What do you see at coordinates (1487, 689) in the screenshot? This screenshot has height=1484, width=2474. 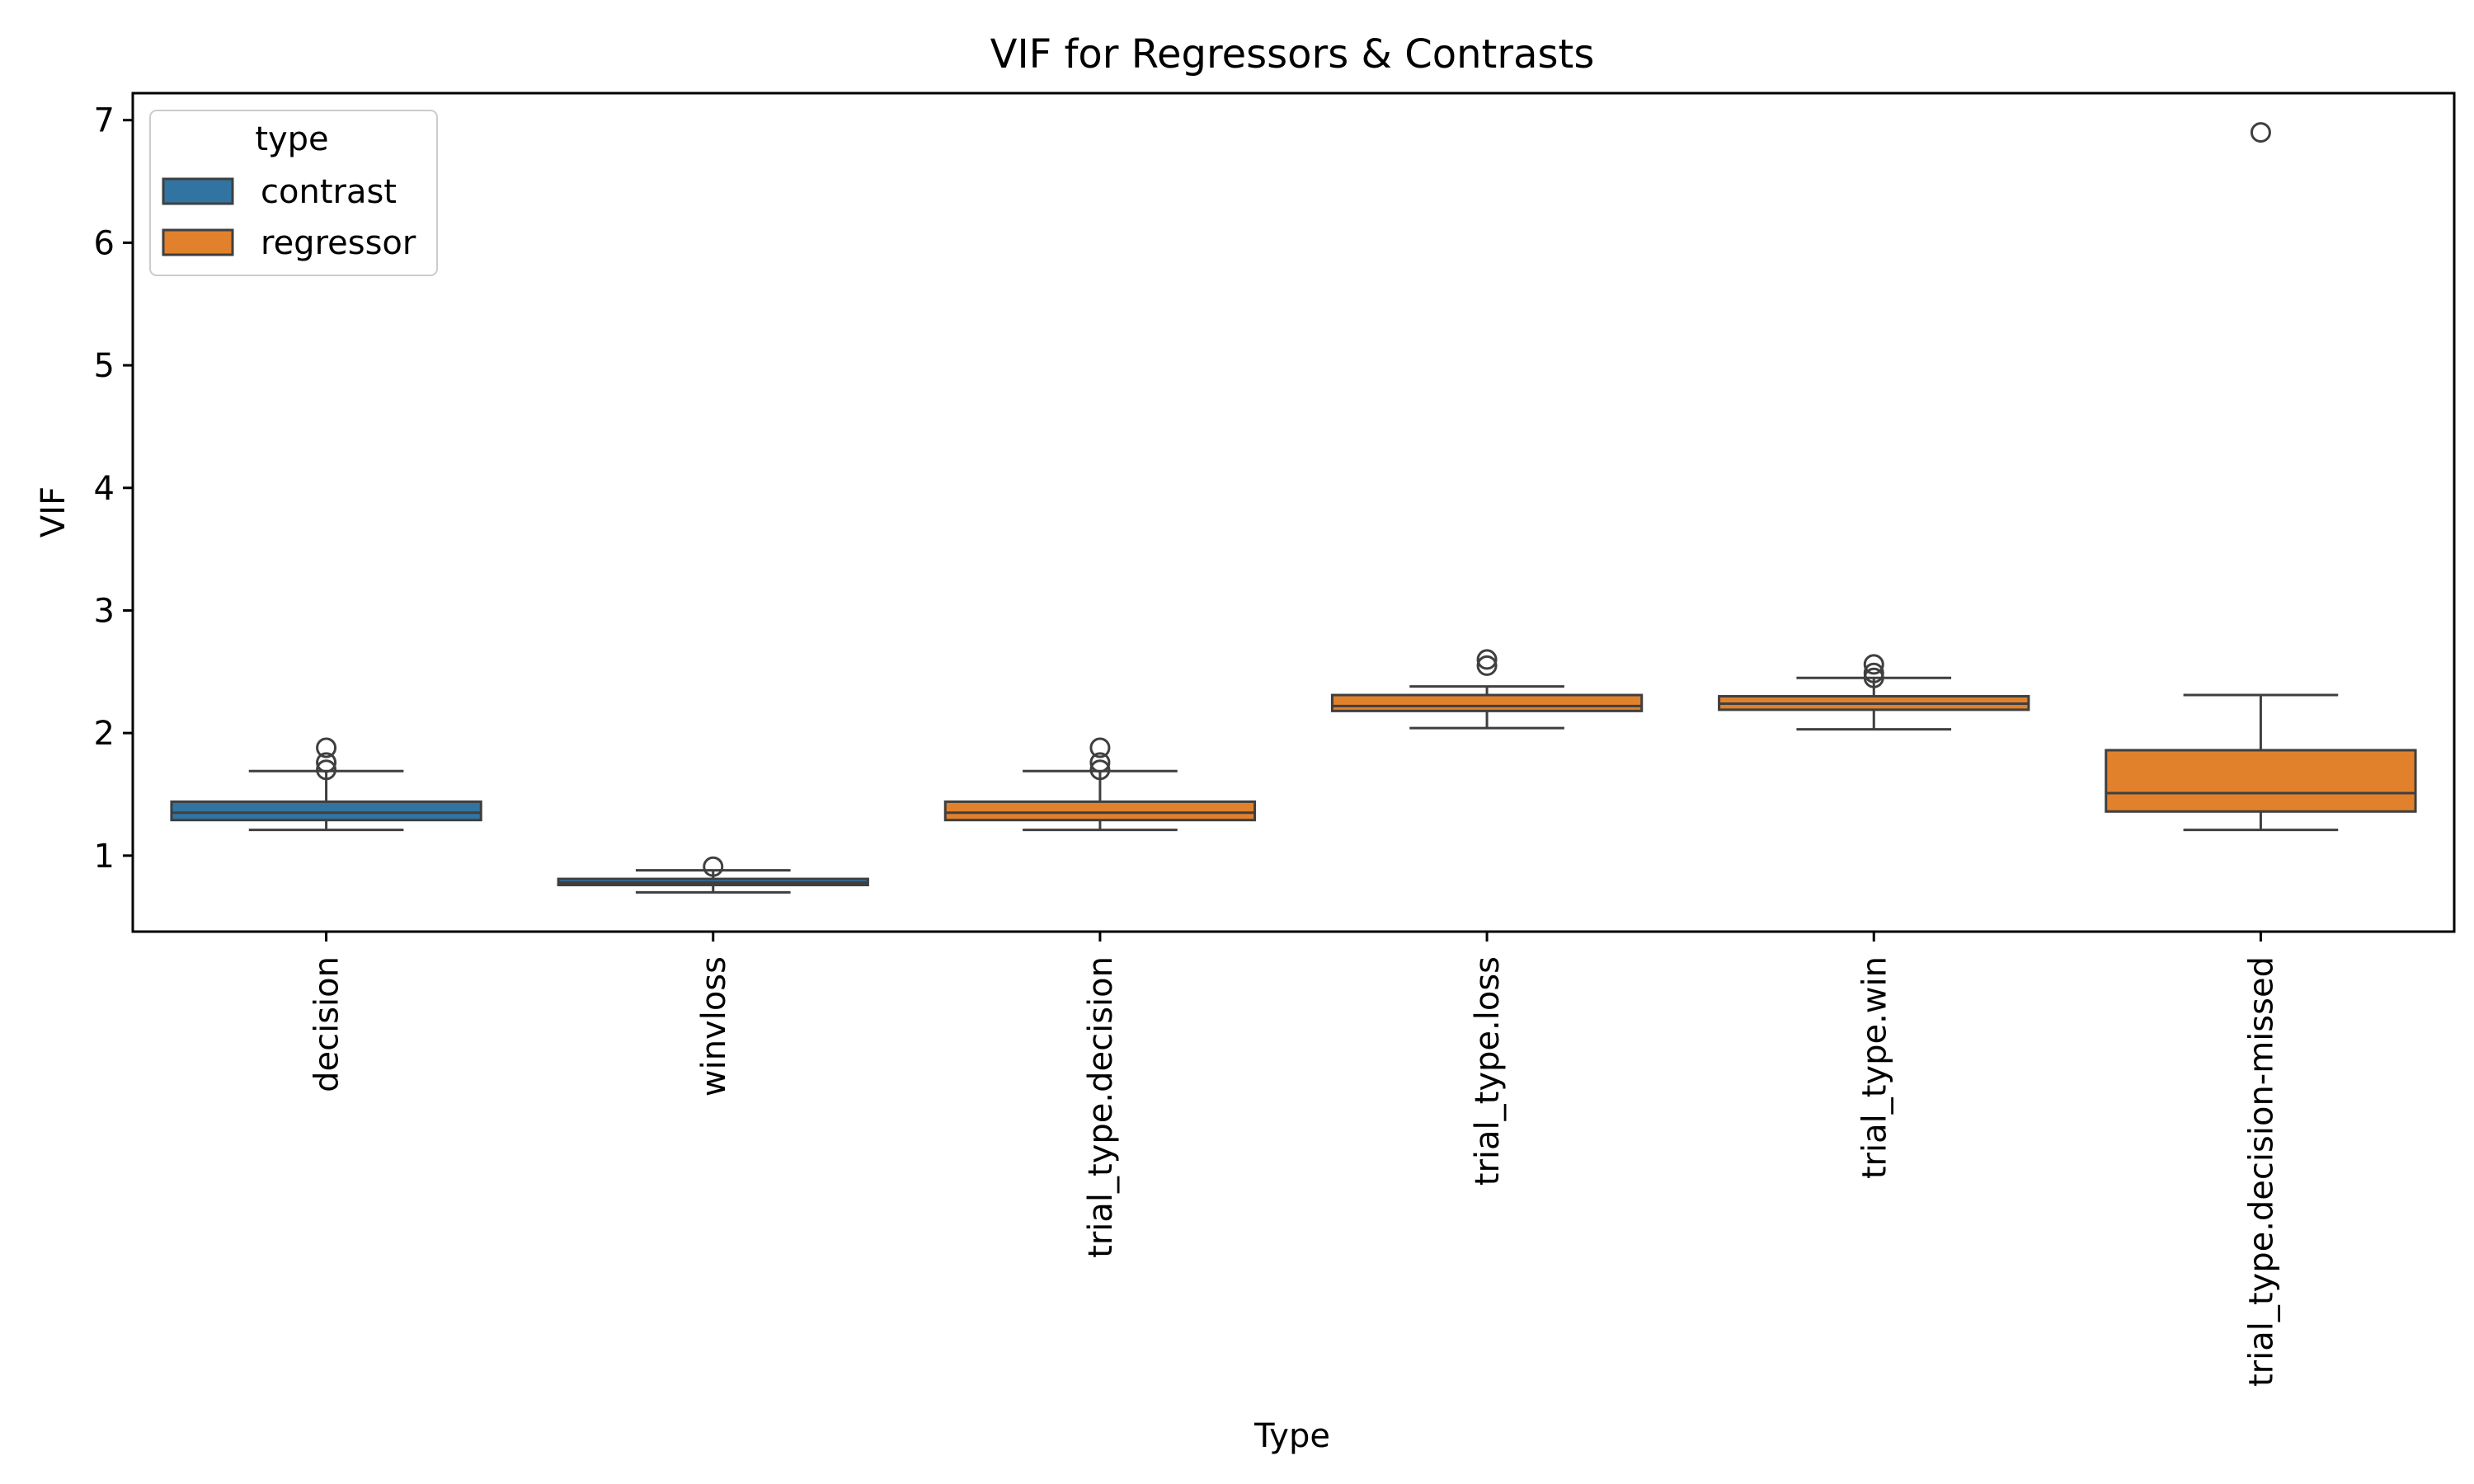 I see `box-trial-type-loss` at bounding box center [1487, 689].